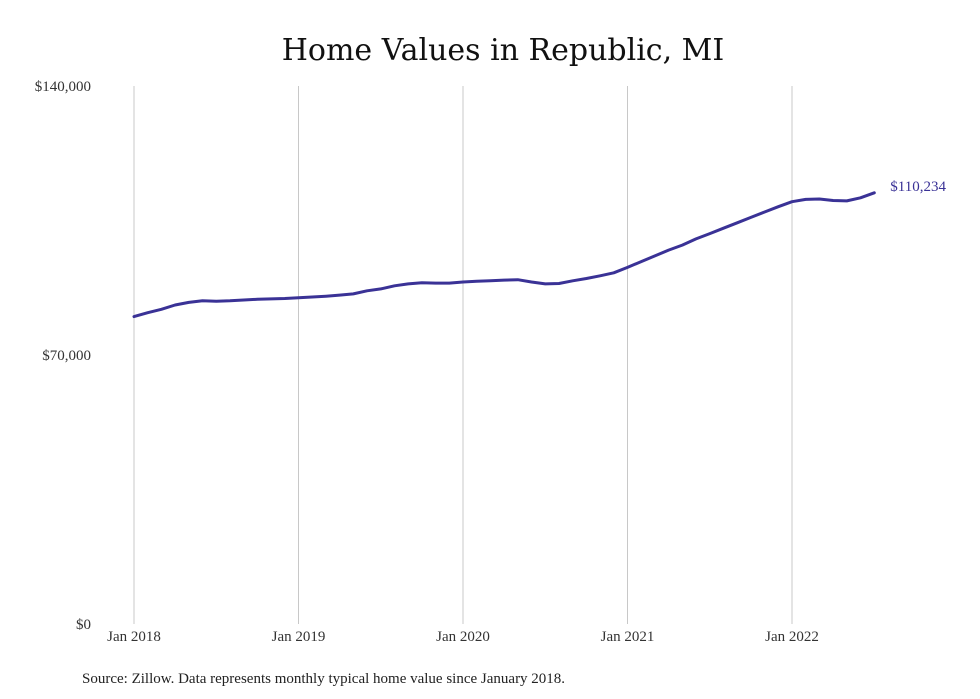  I want to click on x-tick-label: Jan 2018, so click(134, 637).